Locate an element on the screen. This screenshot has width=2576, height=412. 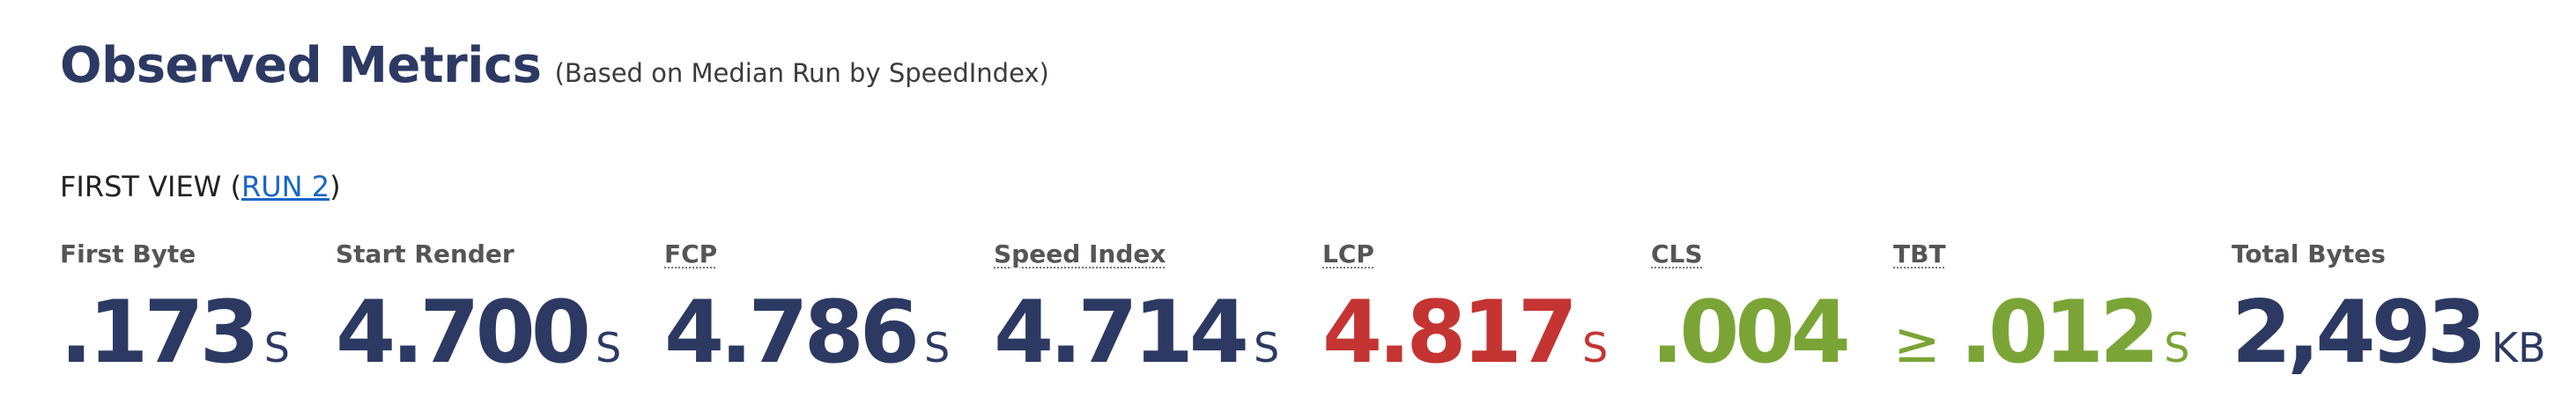
metric-start-render: Start Render 4.700 S is located at coordinates (479, 310).